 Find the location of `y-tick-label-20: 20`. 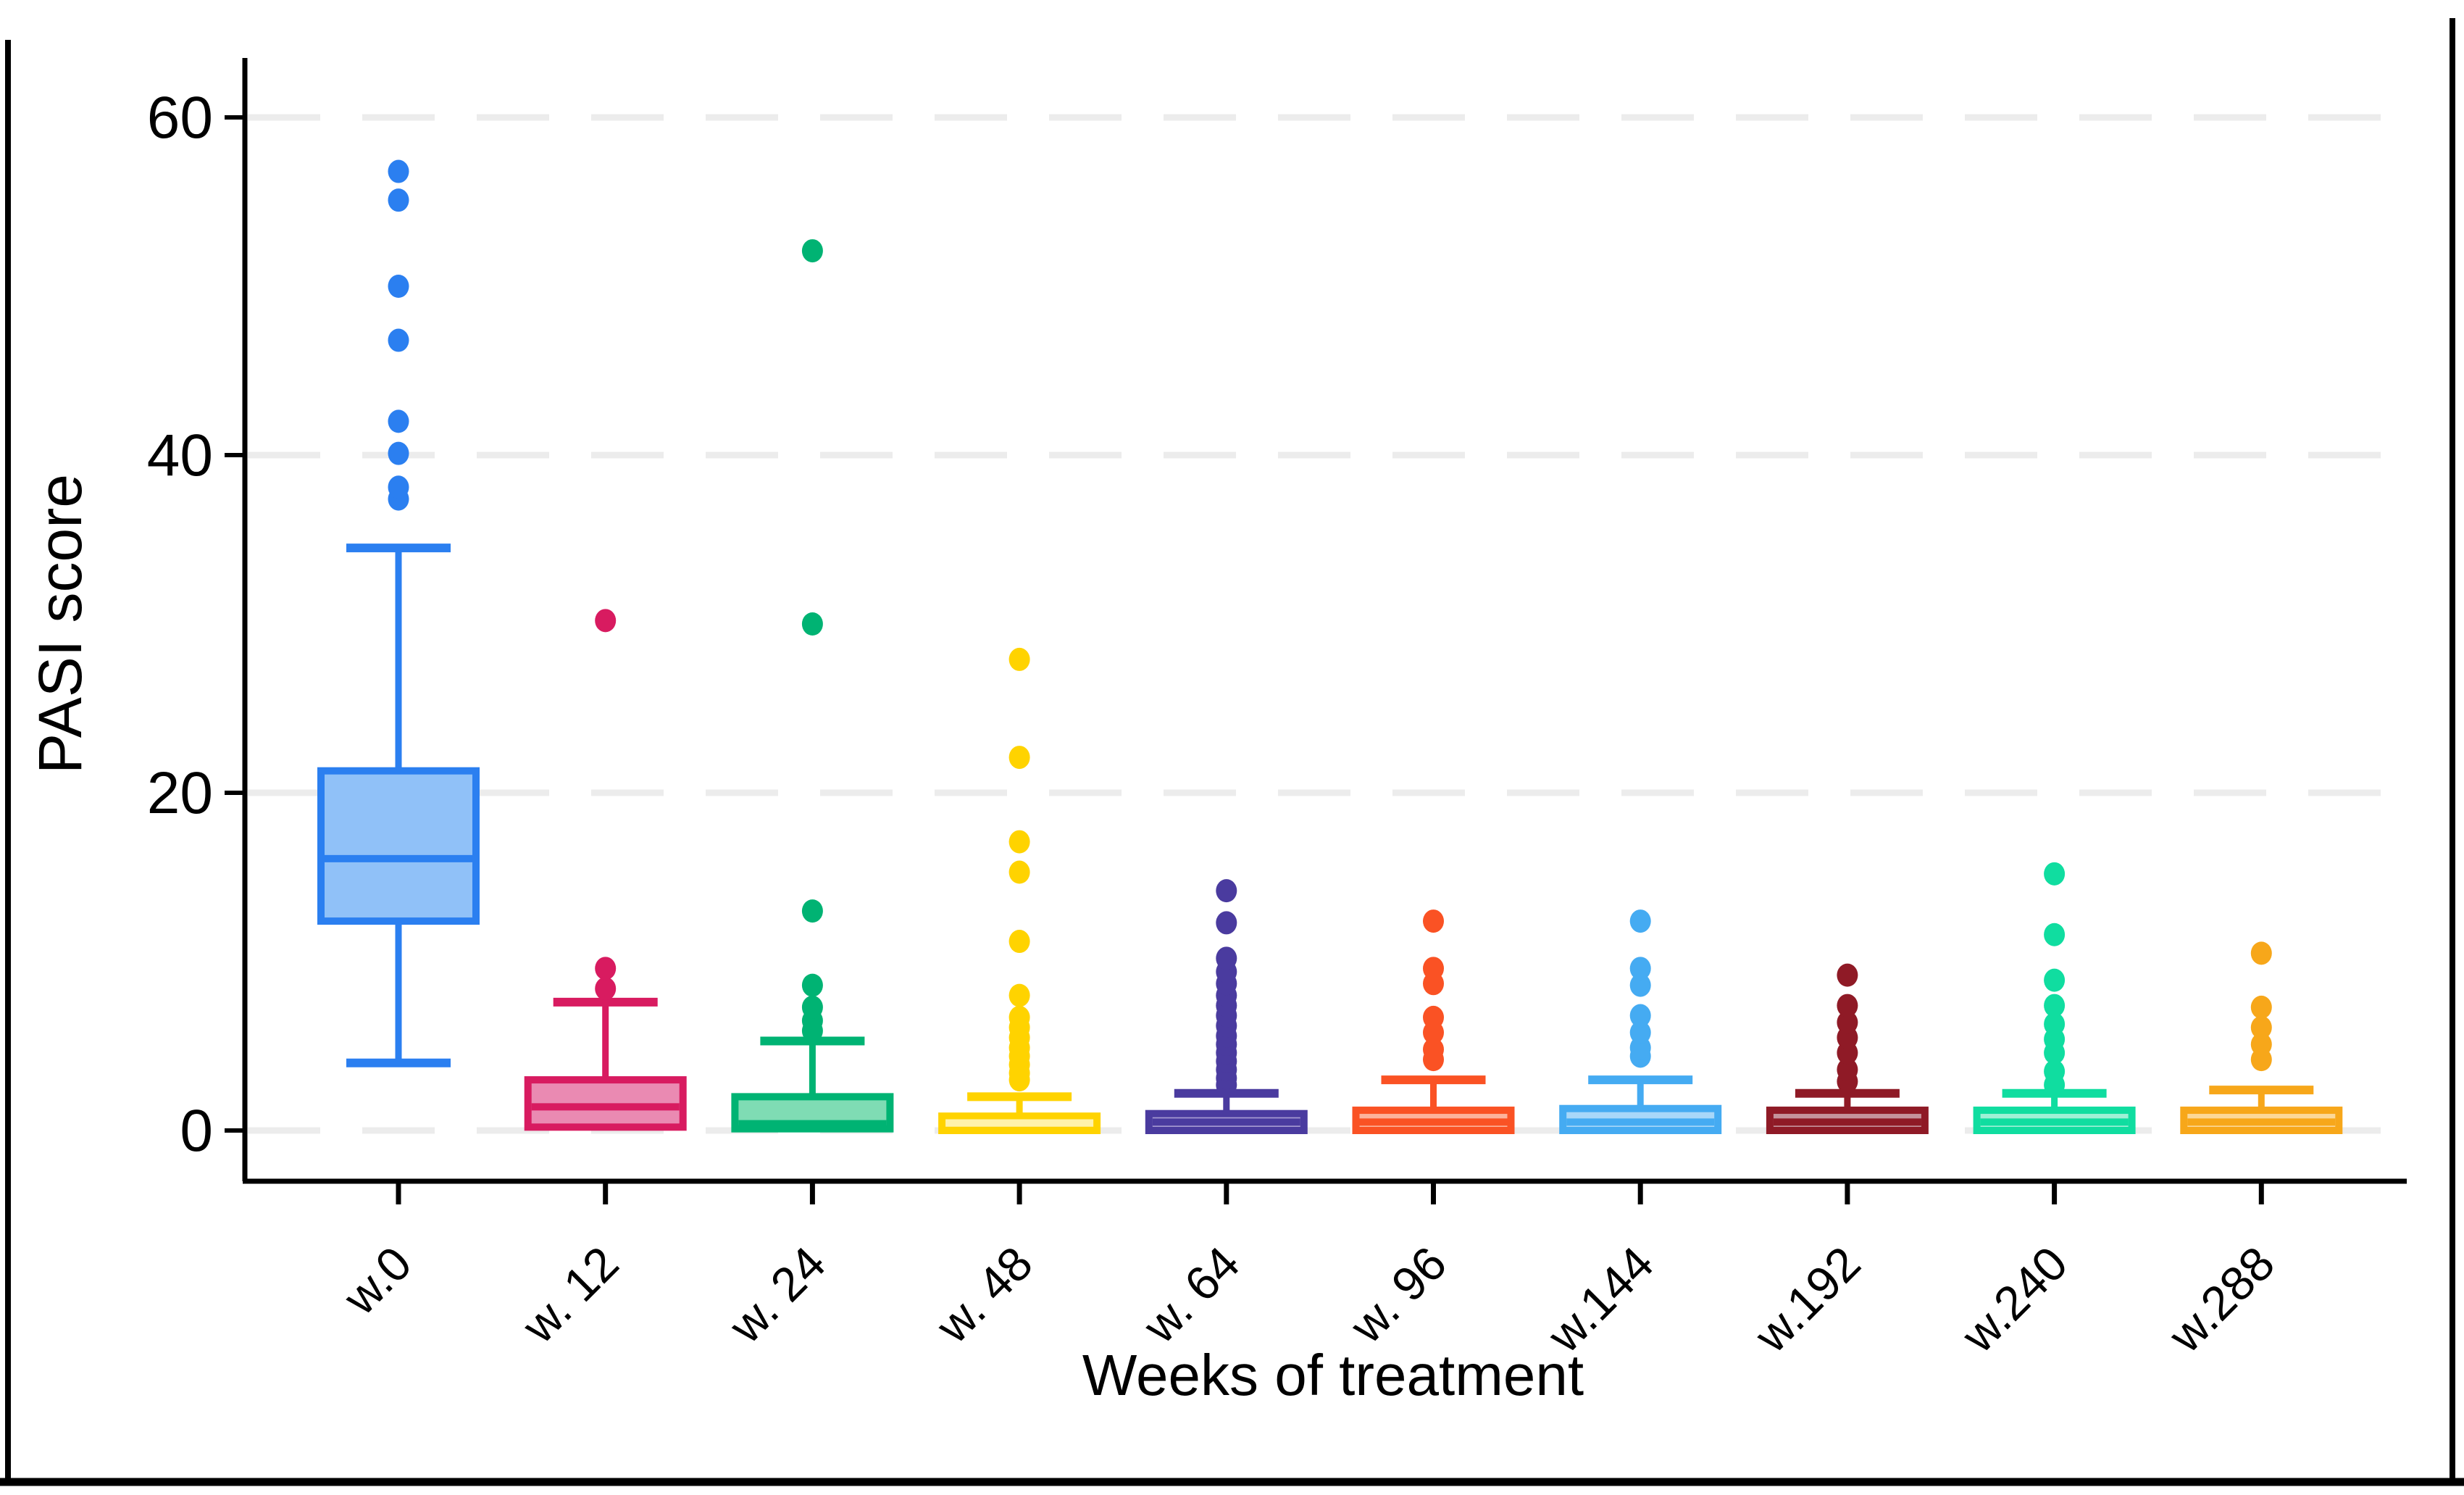

y-tick-label-20: 20 is located at coordinates (180, 793).